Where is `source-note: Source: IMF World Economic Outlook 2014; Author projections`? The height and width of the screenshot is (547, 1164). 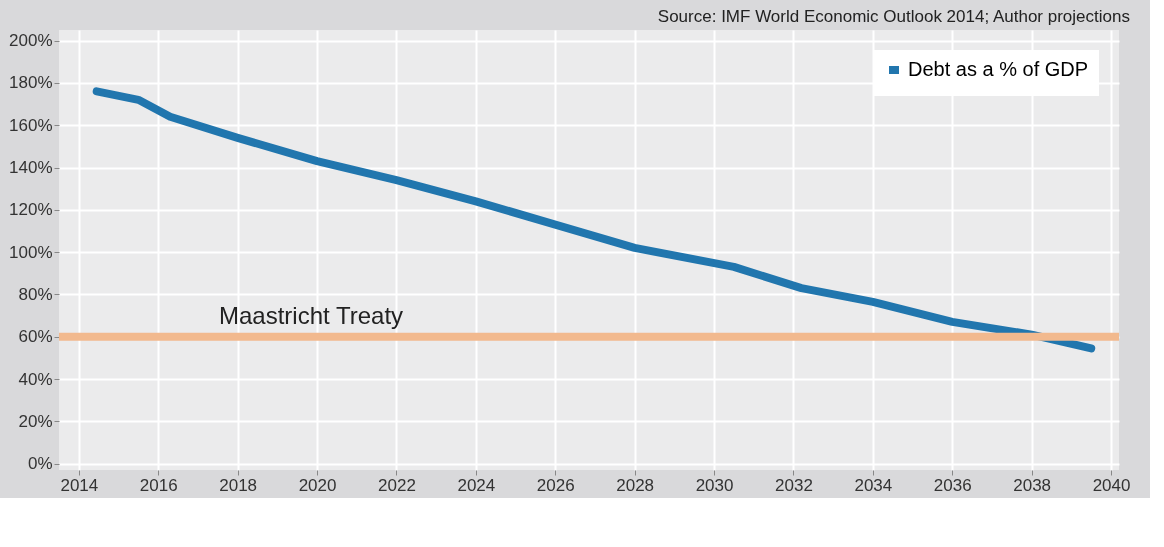 source-note: Source: IMF World Economic Outlook 2014; Author projections is located at coordinates (893, 16).